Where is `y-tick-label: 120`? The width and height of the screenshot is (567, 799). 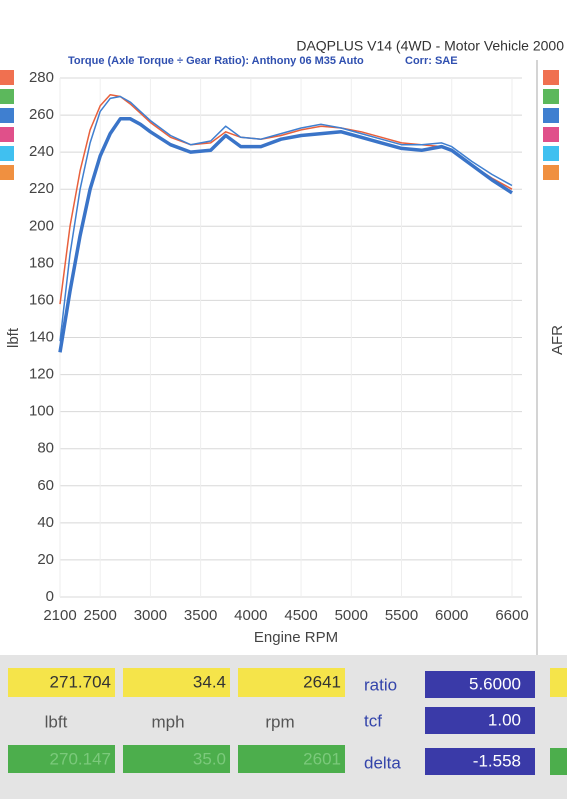
y-tick-label: 120 is located at coordinates (41, 374).